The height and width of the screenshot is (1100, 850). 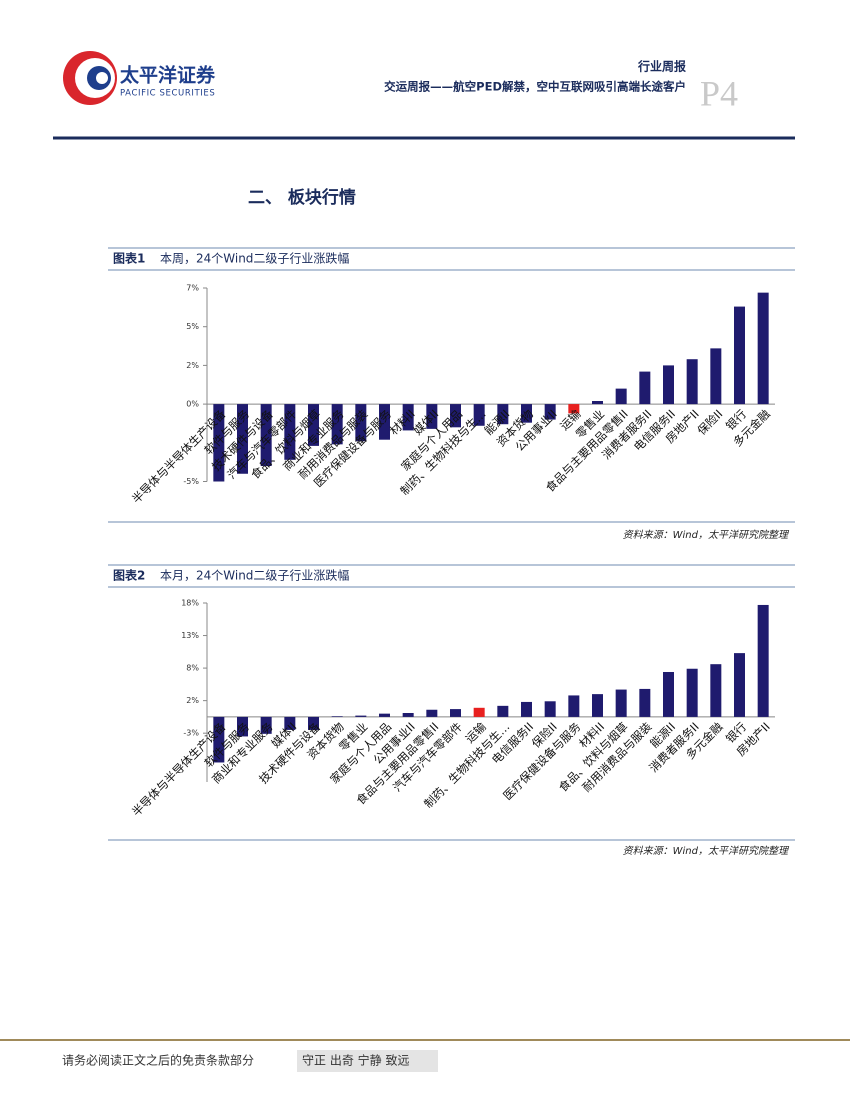 What do you see at coordinates (179, 769) in the screenshot?
I see `x-tick-label: 半导体与半导体生产设备` at bounding box center [179, 769].